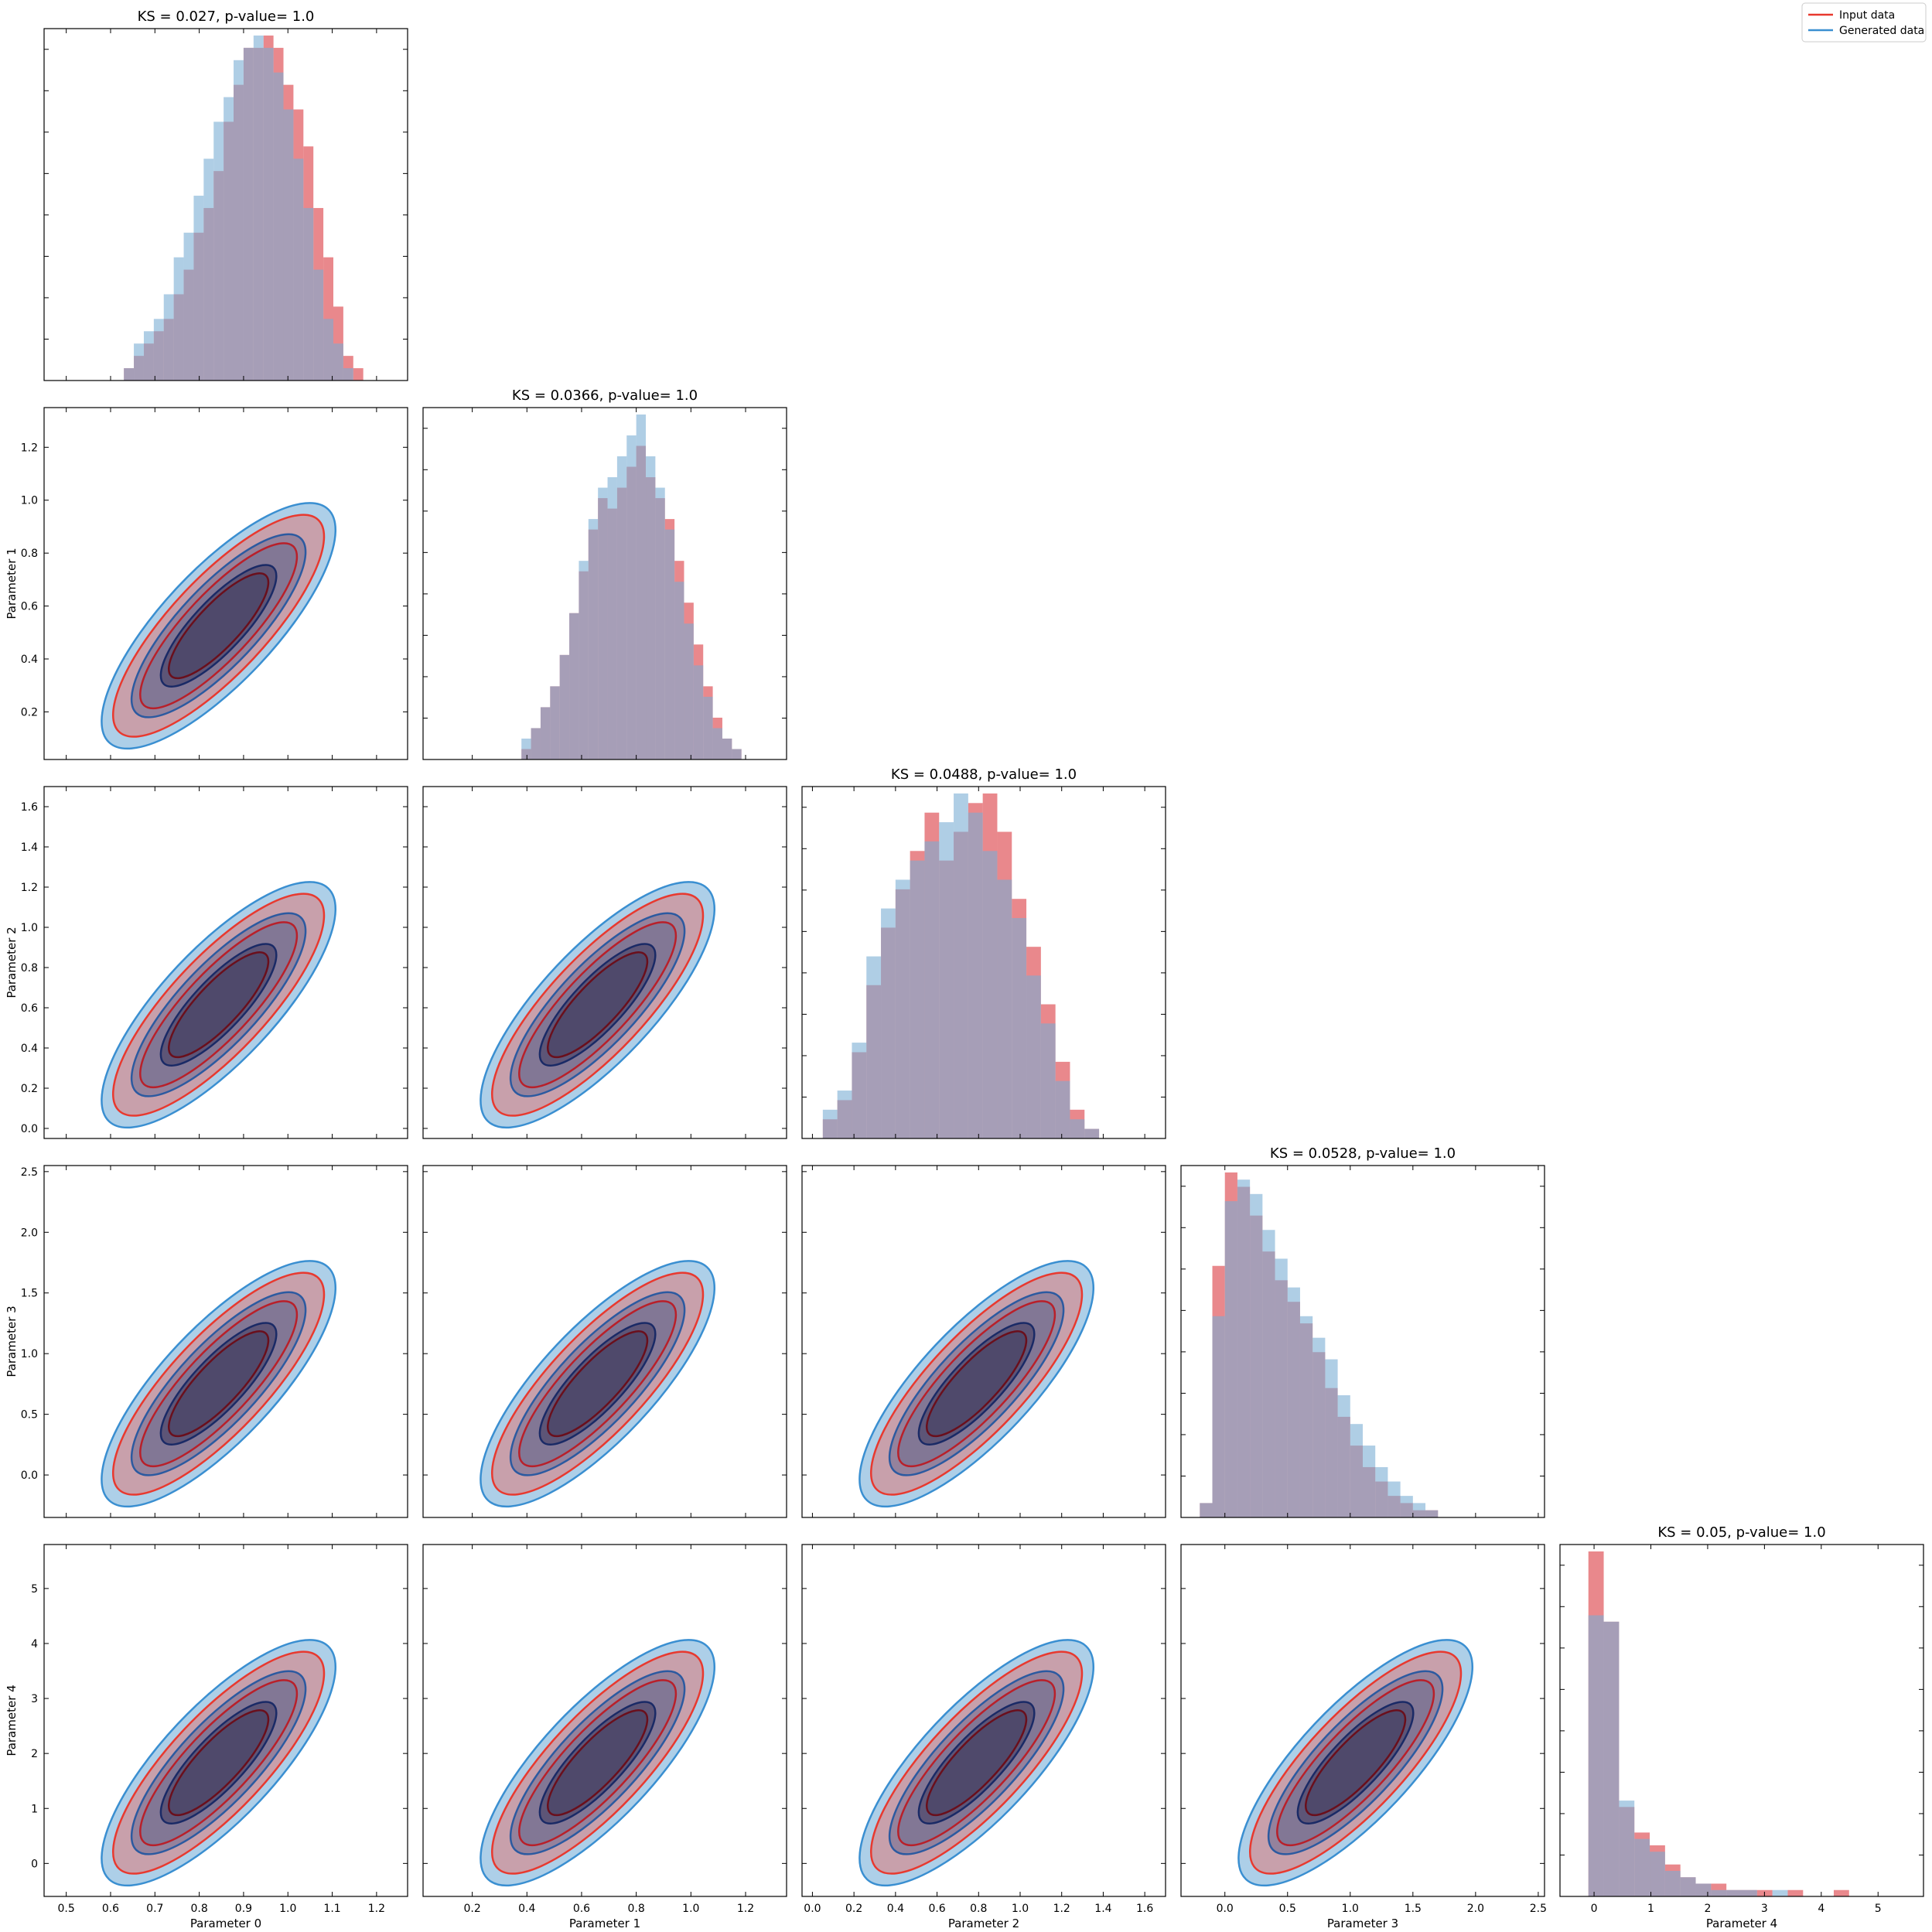  Describe the element at coordinates (34, 1809) in the screenshot. I see `y-tick-label: 1` at that location.